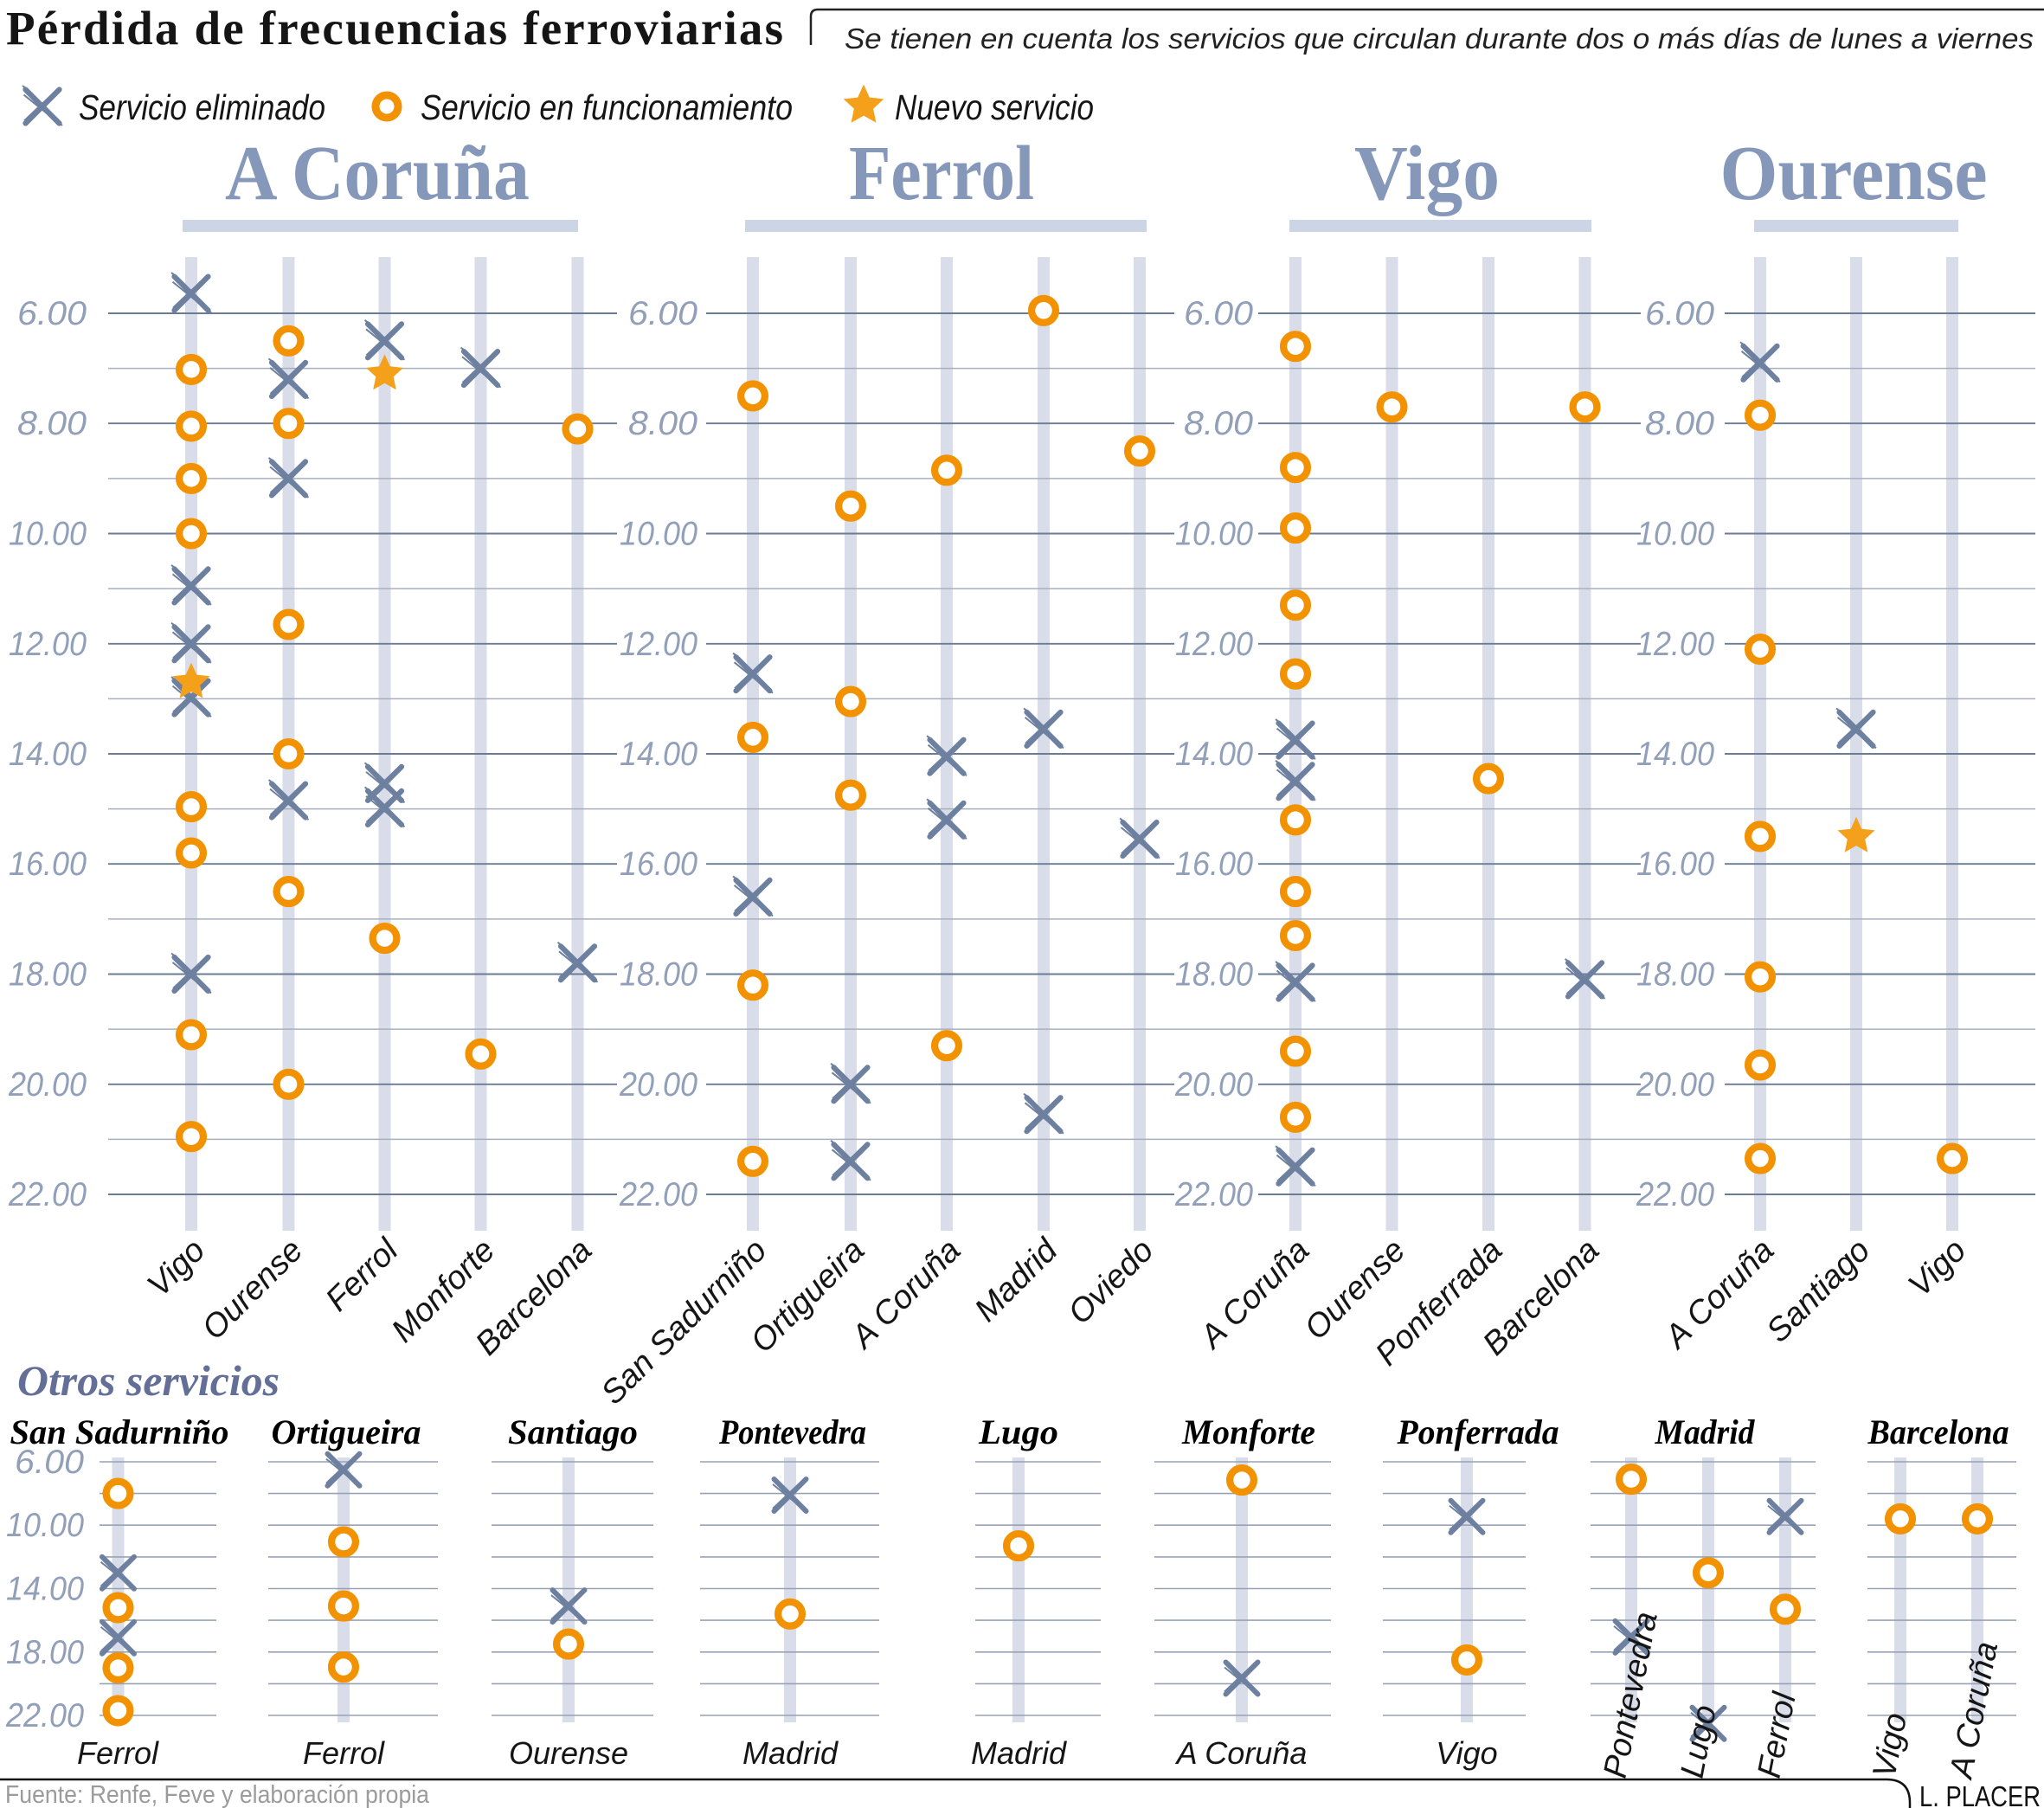  I want to click on svg-text: Servicio en funcionamiento, so click(607, 107).